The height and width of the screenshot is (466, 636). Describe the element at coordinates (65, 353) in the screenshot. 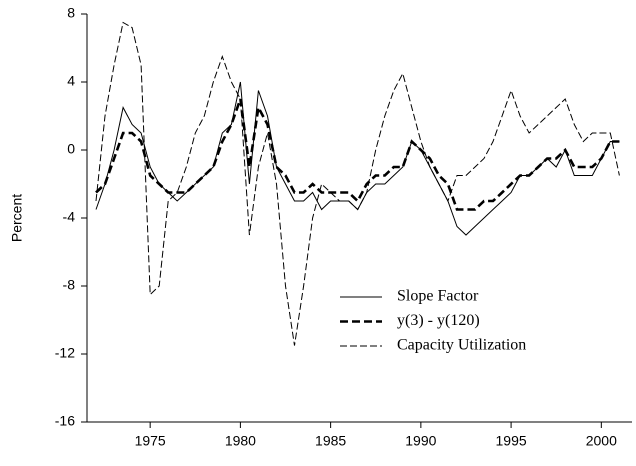

I see `y-tick-label: -12` at that location.